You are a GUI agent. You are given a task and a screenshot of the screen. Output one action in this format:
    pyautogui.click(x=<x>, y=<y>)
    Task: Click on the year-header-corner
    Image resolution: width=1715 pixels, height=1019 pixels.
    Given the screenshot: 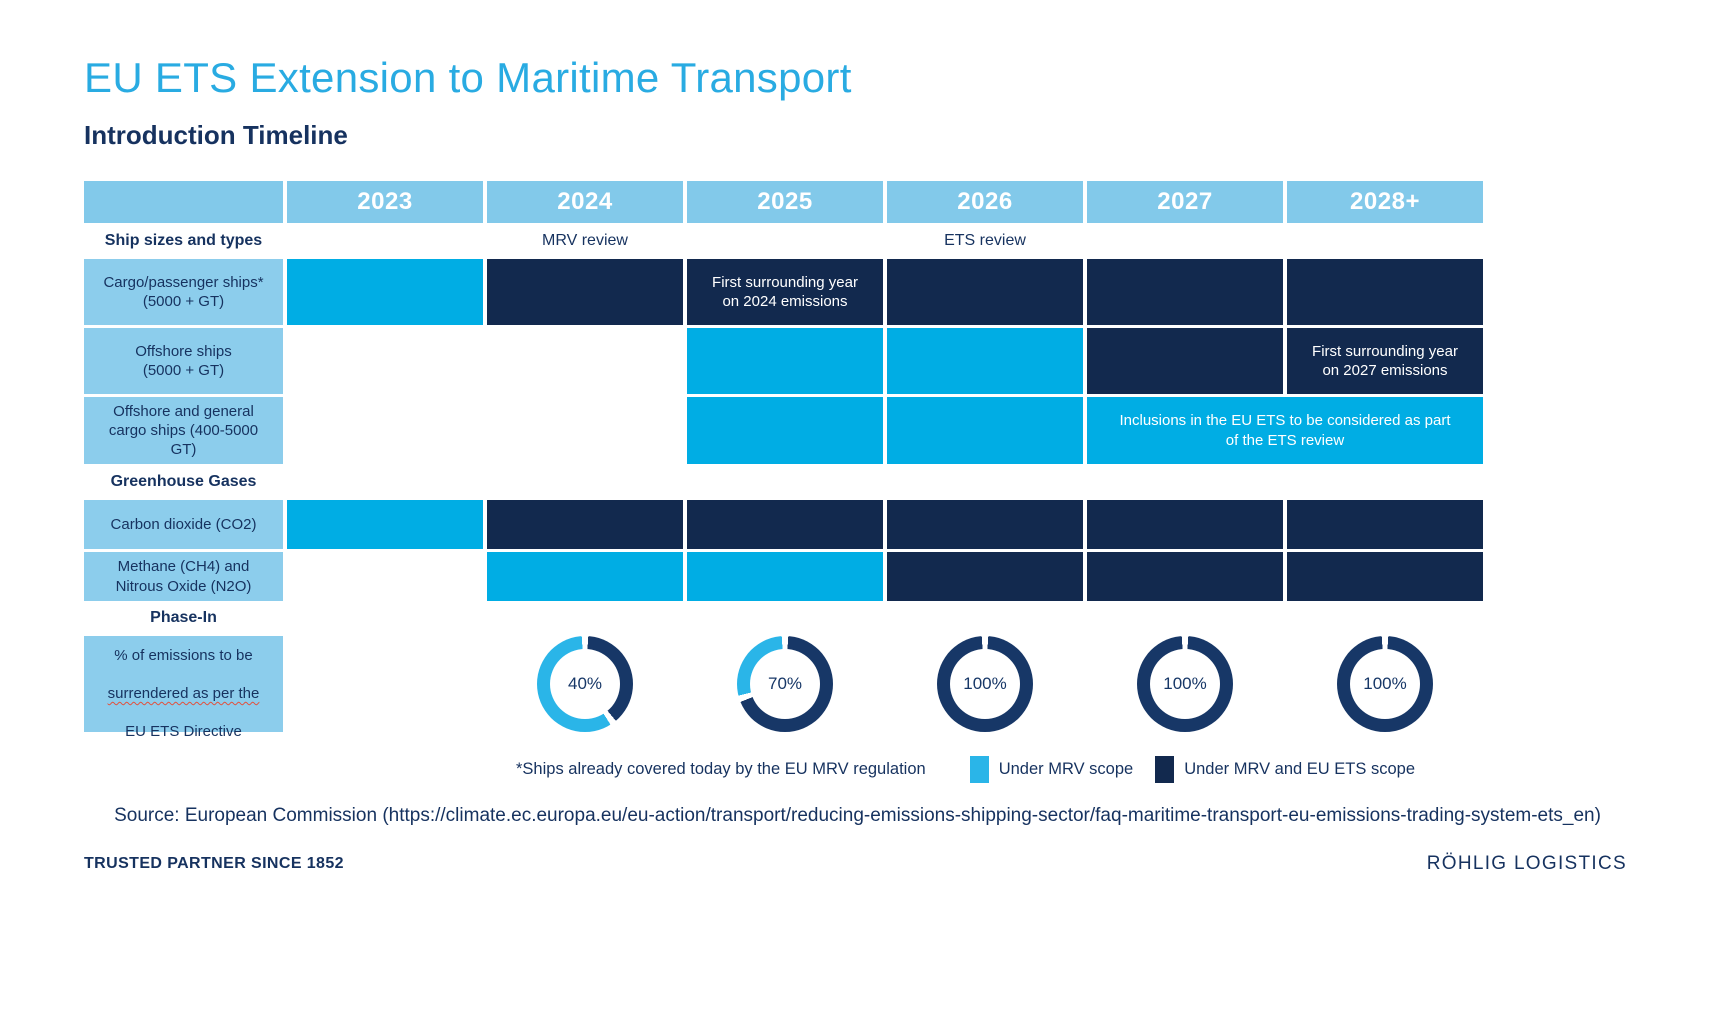 What is the action you would take?
    pyautogui.click(x=183, y=202)
    